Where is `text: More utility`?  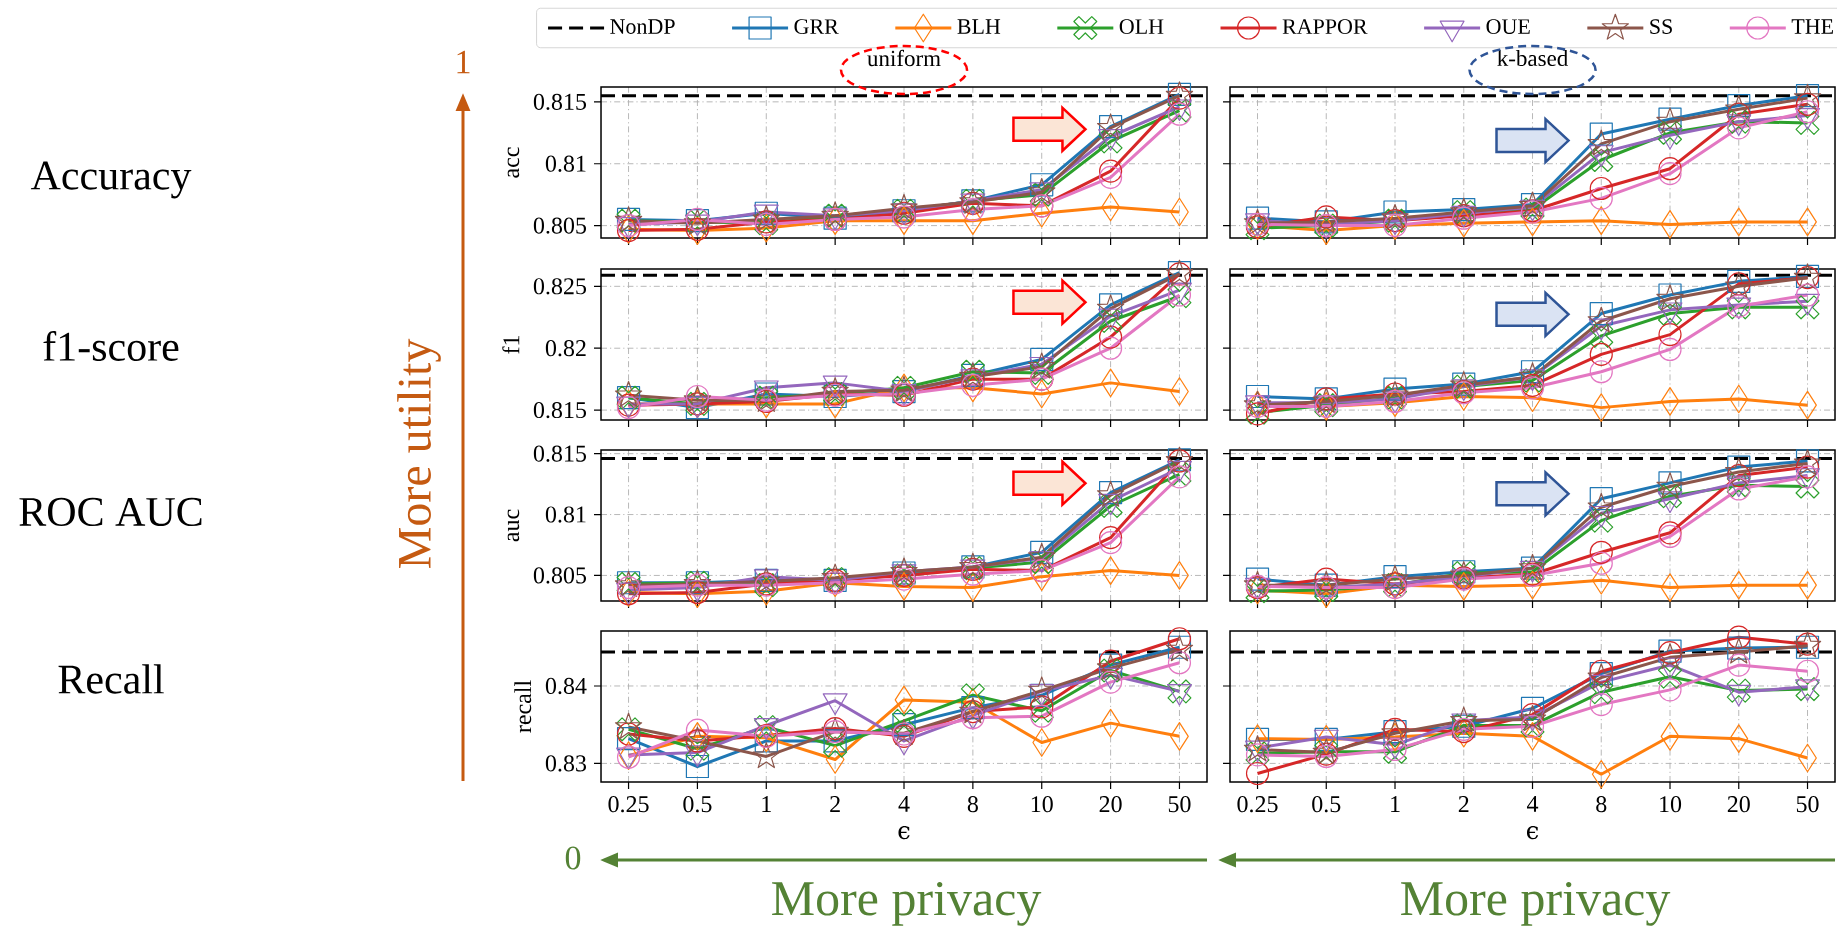
text: More utility is located at coordinates (419, 453).